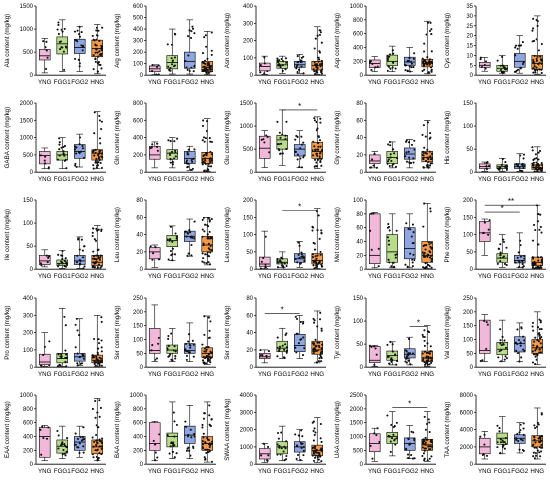 The width and height of the screenshot is (550, 486). Describe the element at coordinates (138, 104) in the screenshot. I see `y-tick-label: 800` at that location.